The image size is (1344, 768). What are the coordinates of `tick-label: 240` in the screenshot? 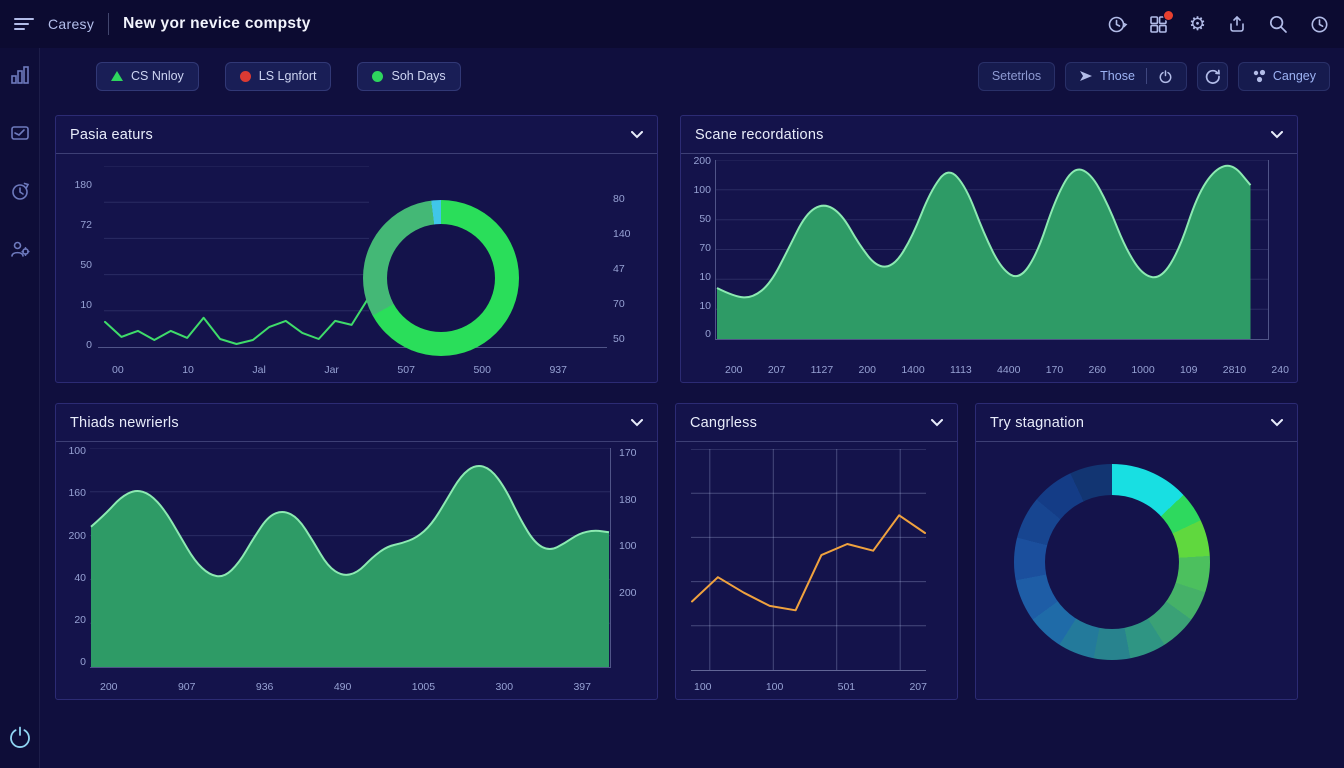 It's located at (1280, 369).